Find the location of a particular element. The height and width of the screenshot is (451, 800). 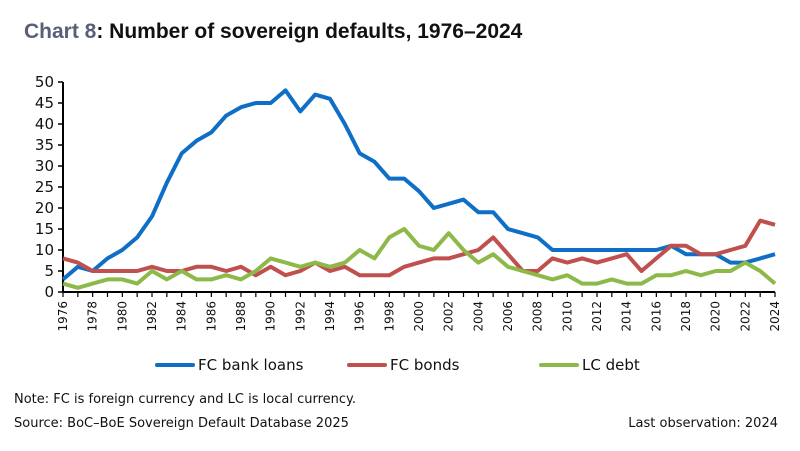

x-tick-label: 2006 is located at coordinates (508, 316).